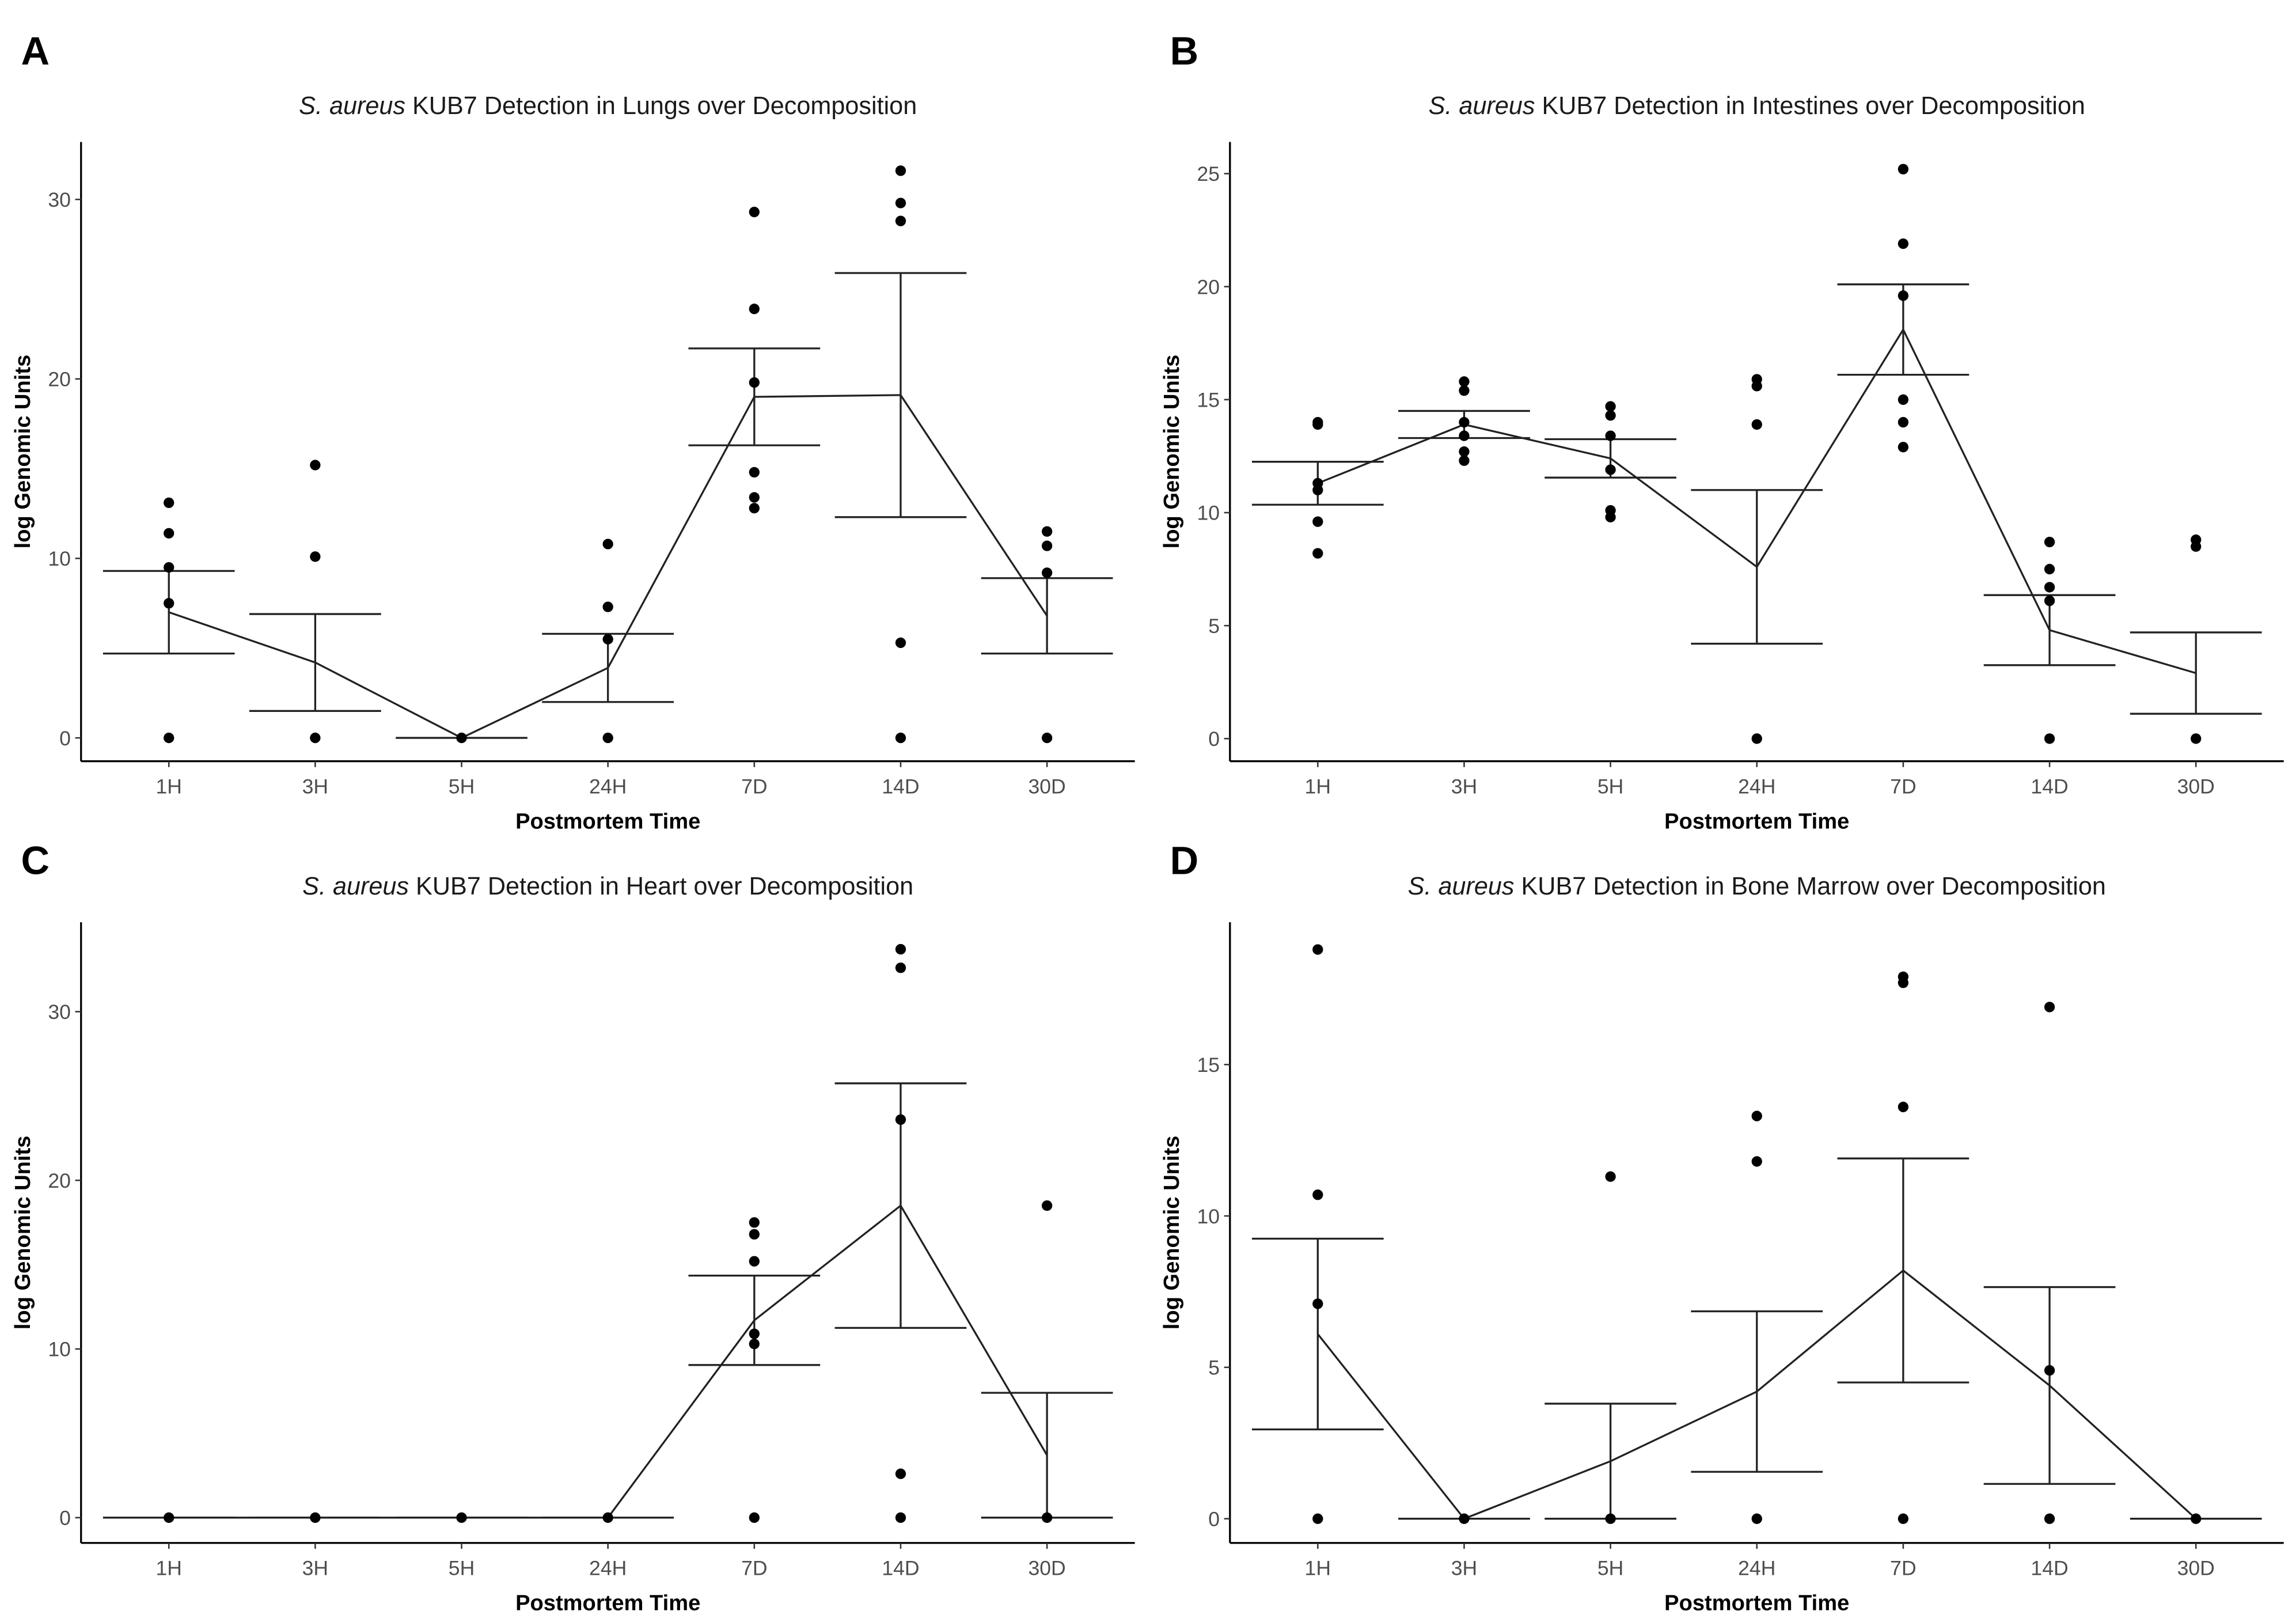  What do you see at coordinates (352, 106) in the screenshot?
I see `title-species: S. aureus` at bounding box center [352, 106].